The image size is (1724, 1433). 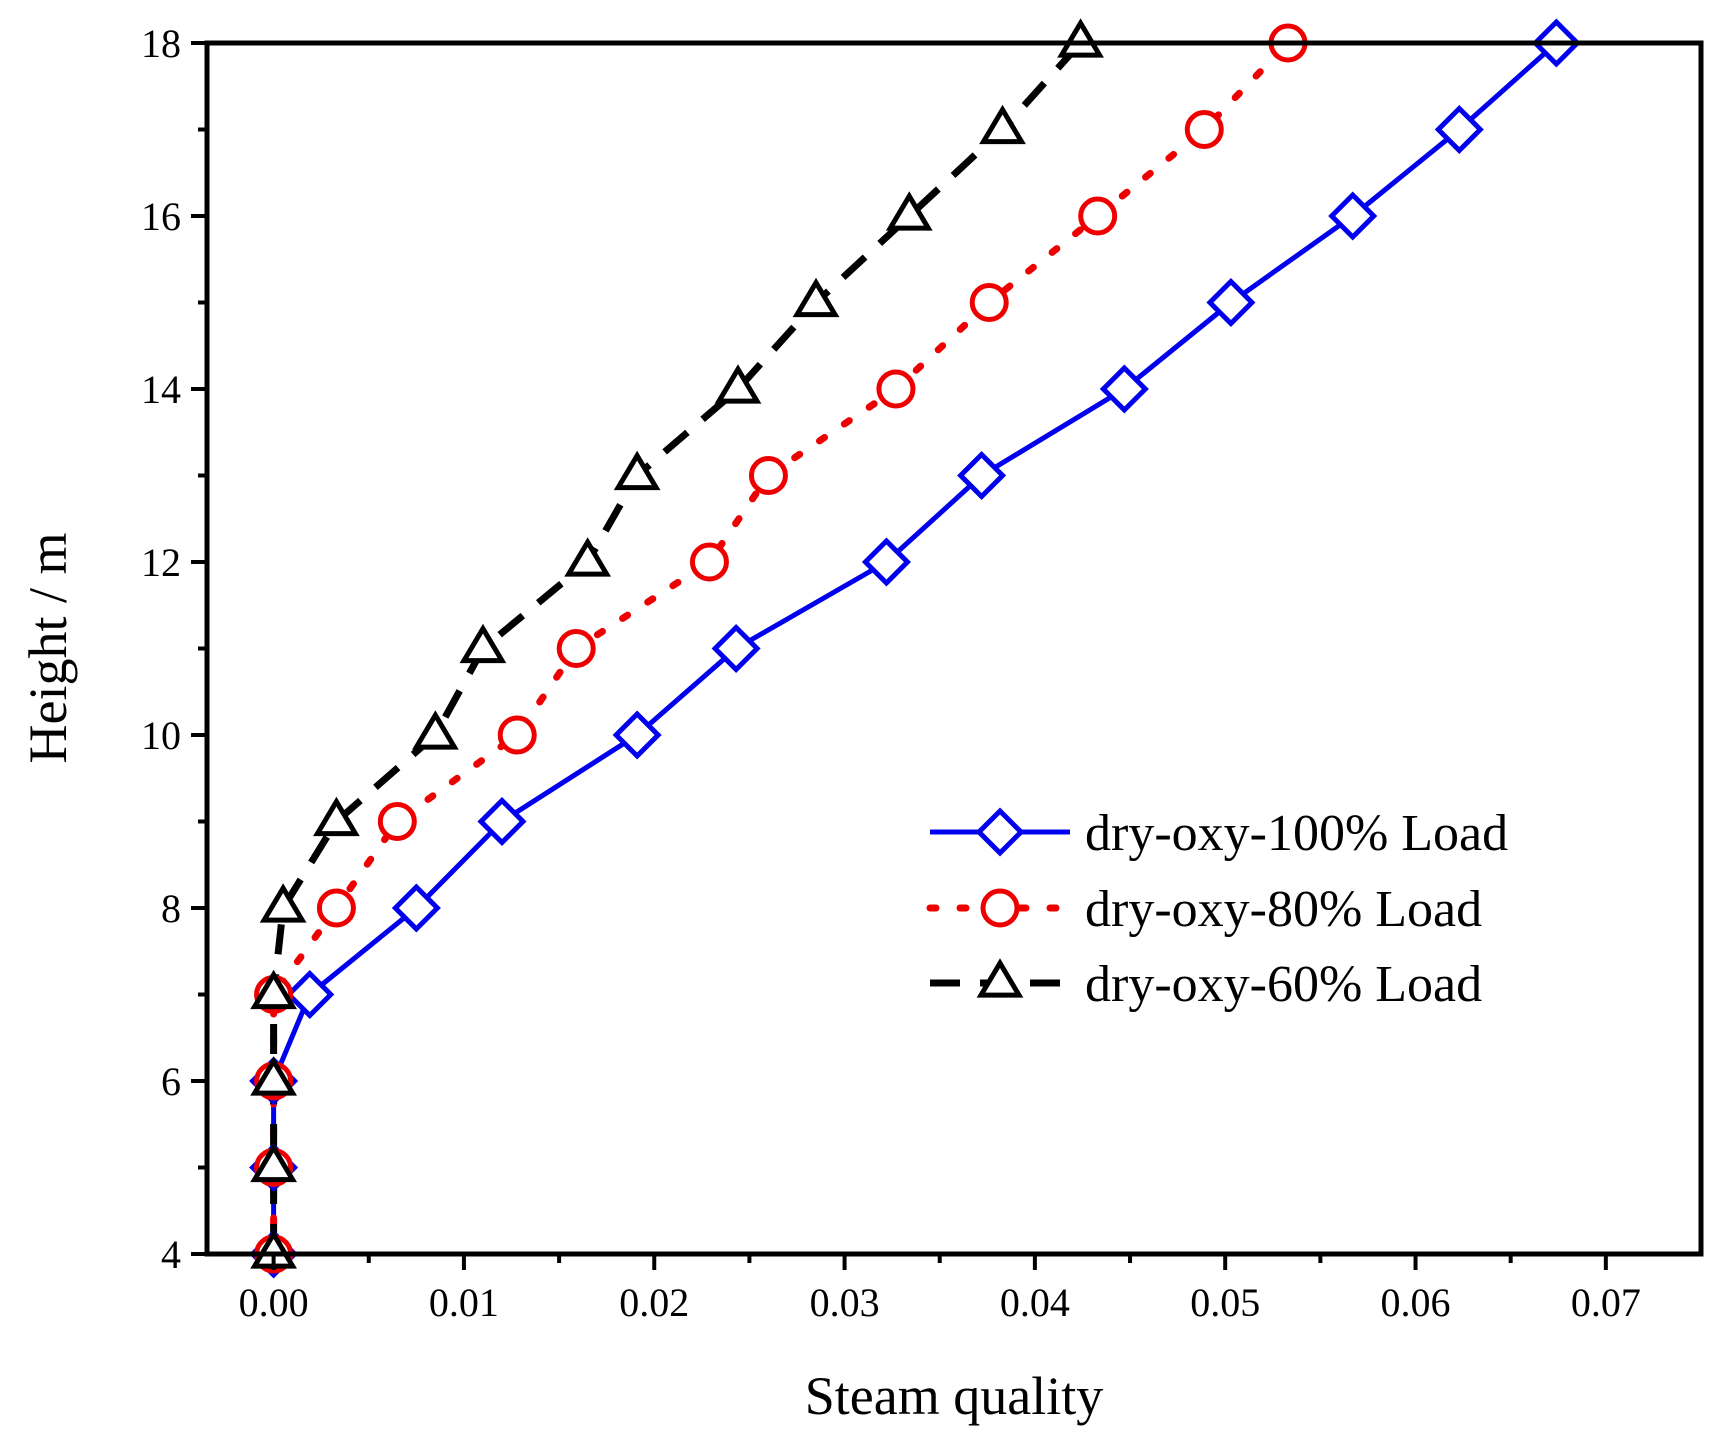 What do you see at coordinates (1606, 1302) in the screenshot?
I see `x-tick-label: 0.07` at bounding box center [1606, 1302].